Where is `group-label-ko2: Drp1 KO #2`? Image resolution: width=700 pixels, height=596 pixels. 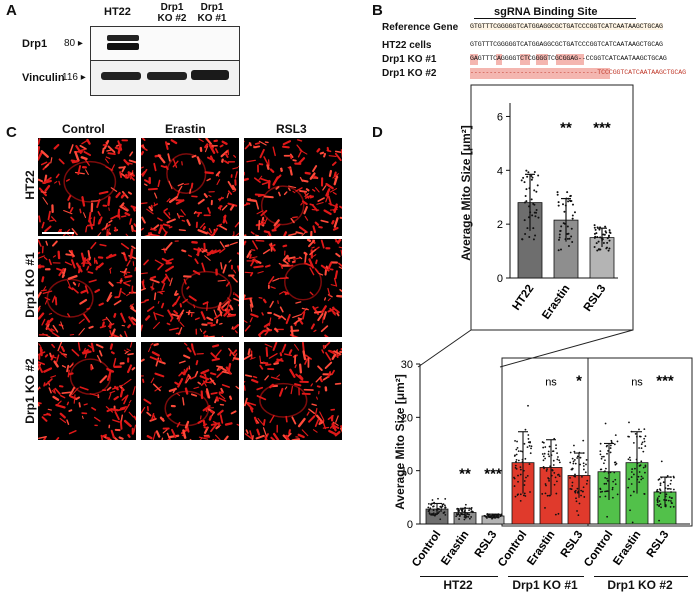 group-label-ko2: Drp1 KO #2 is located at coordinates (640, 585).